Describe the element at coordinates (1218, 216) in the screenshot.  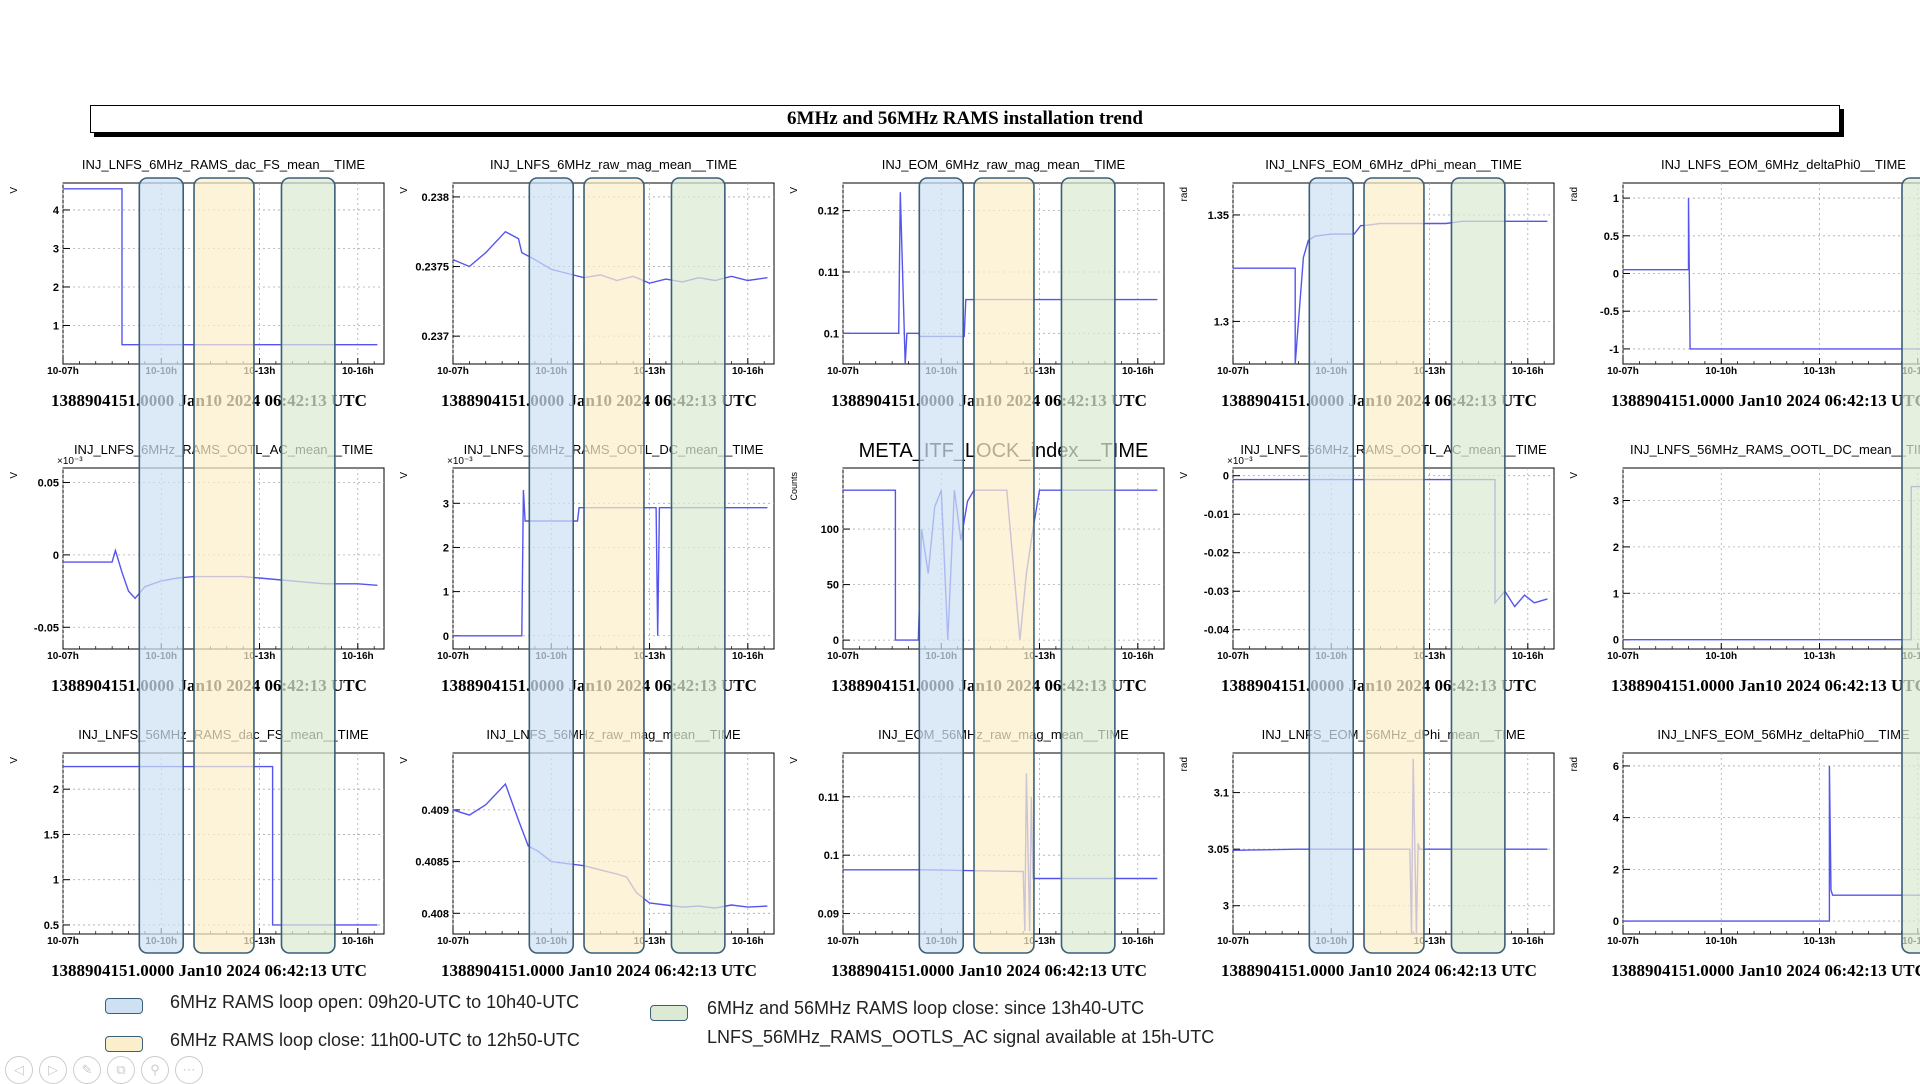
I see `y-tick-label: 1.35` at that location.